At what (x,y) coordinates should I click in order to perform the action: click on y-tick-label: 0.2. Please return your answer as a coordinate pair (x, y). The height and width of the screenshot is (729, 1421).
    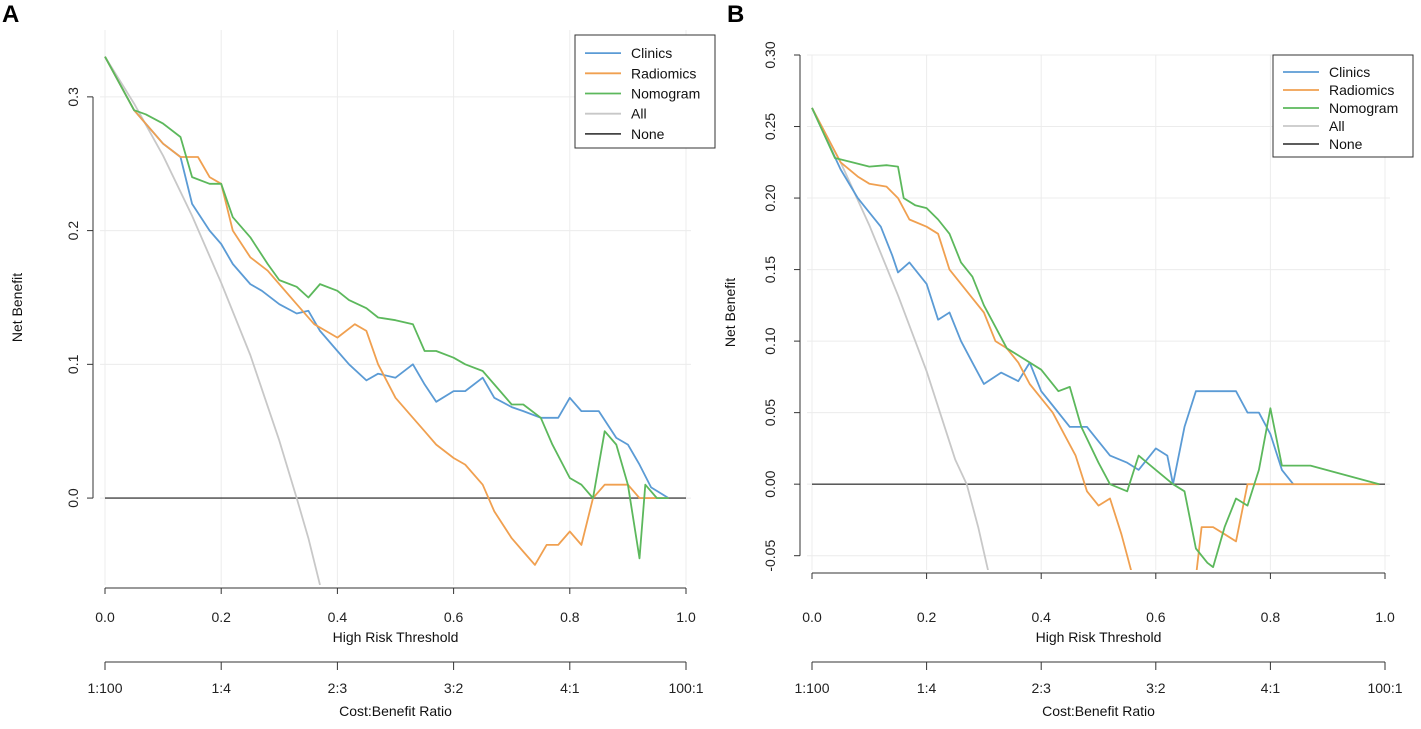
    Looking at the image, I should click on (73, 231).